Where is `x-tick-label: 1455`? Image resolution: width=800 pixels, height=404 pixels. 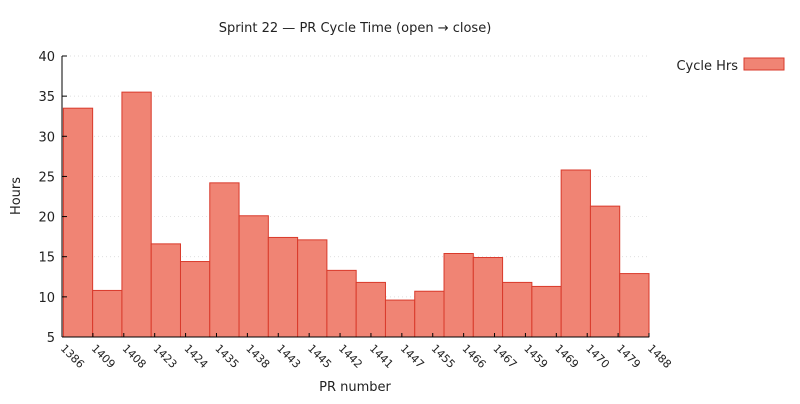 x-tick-label: 1455 is located at coordinates (443, 356).